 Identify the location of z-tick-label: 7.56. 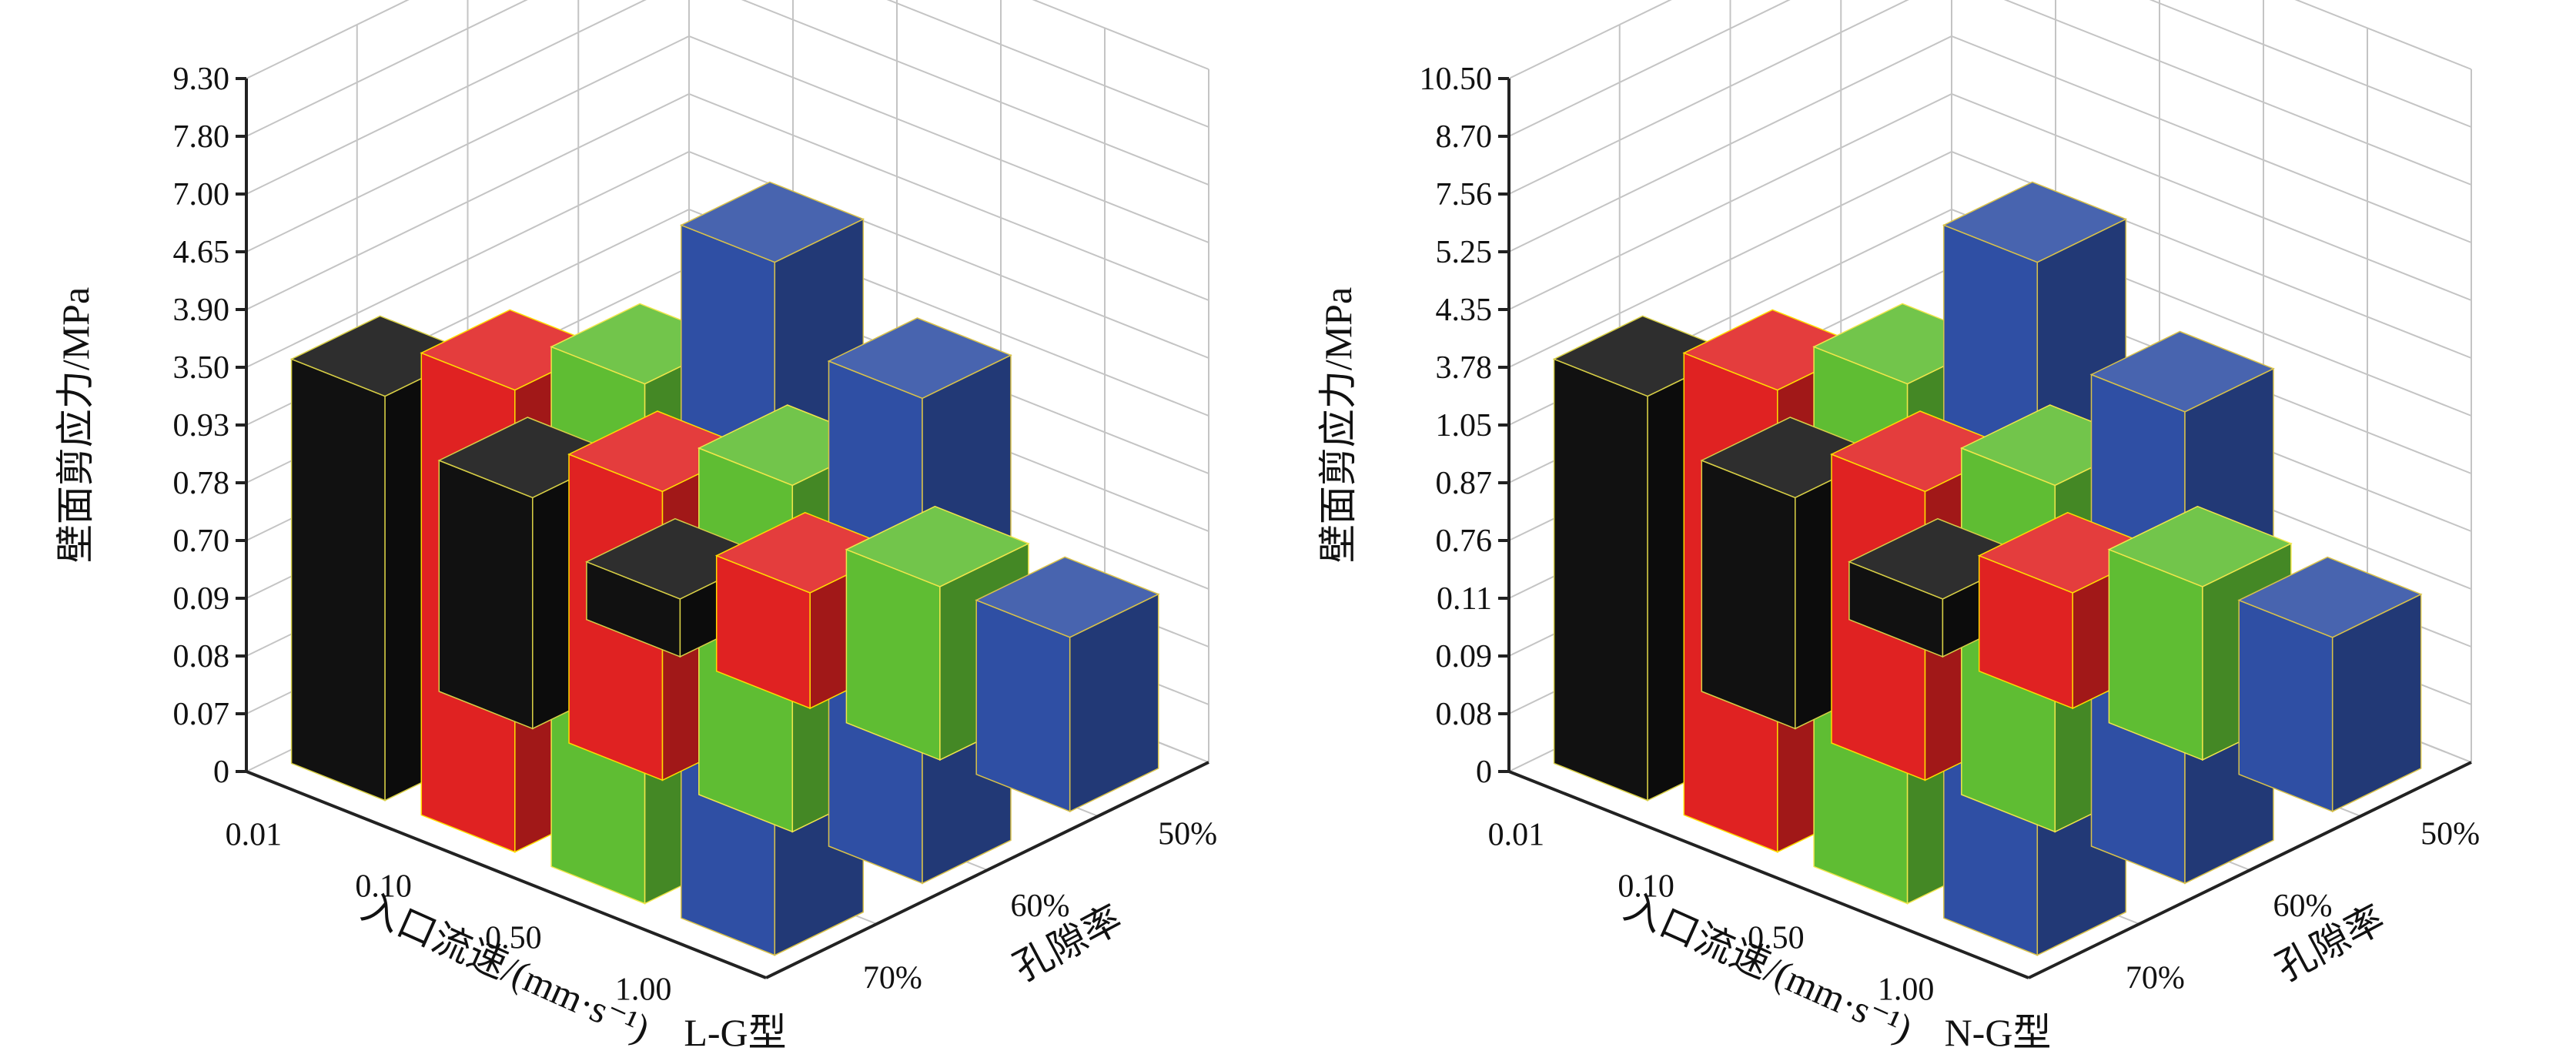
(1465, 195).